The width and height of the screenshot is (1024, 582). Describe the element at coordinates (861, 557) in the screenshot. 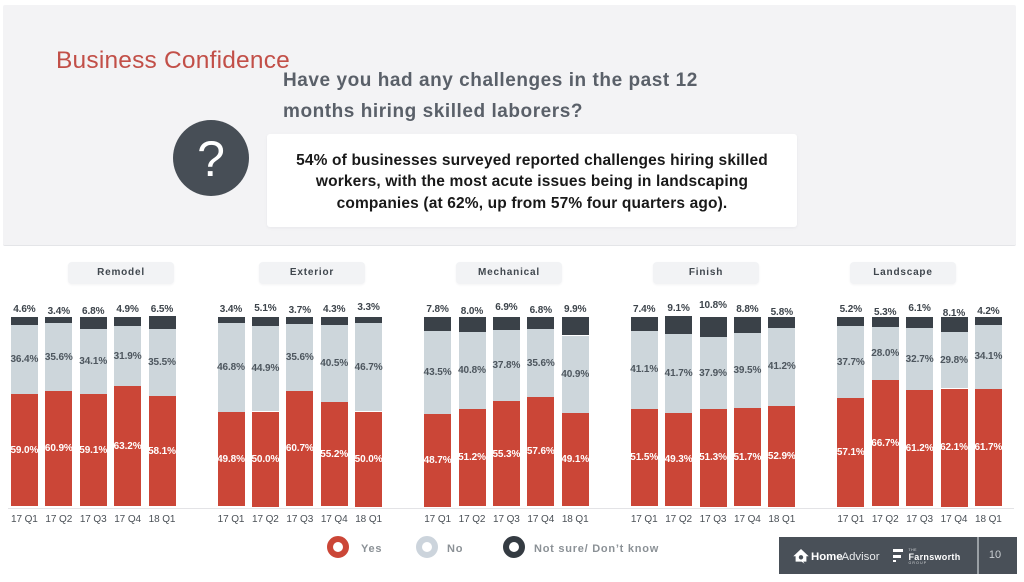

I see `svg-text: Advisor` at that location.